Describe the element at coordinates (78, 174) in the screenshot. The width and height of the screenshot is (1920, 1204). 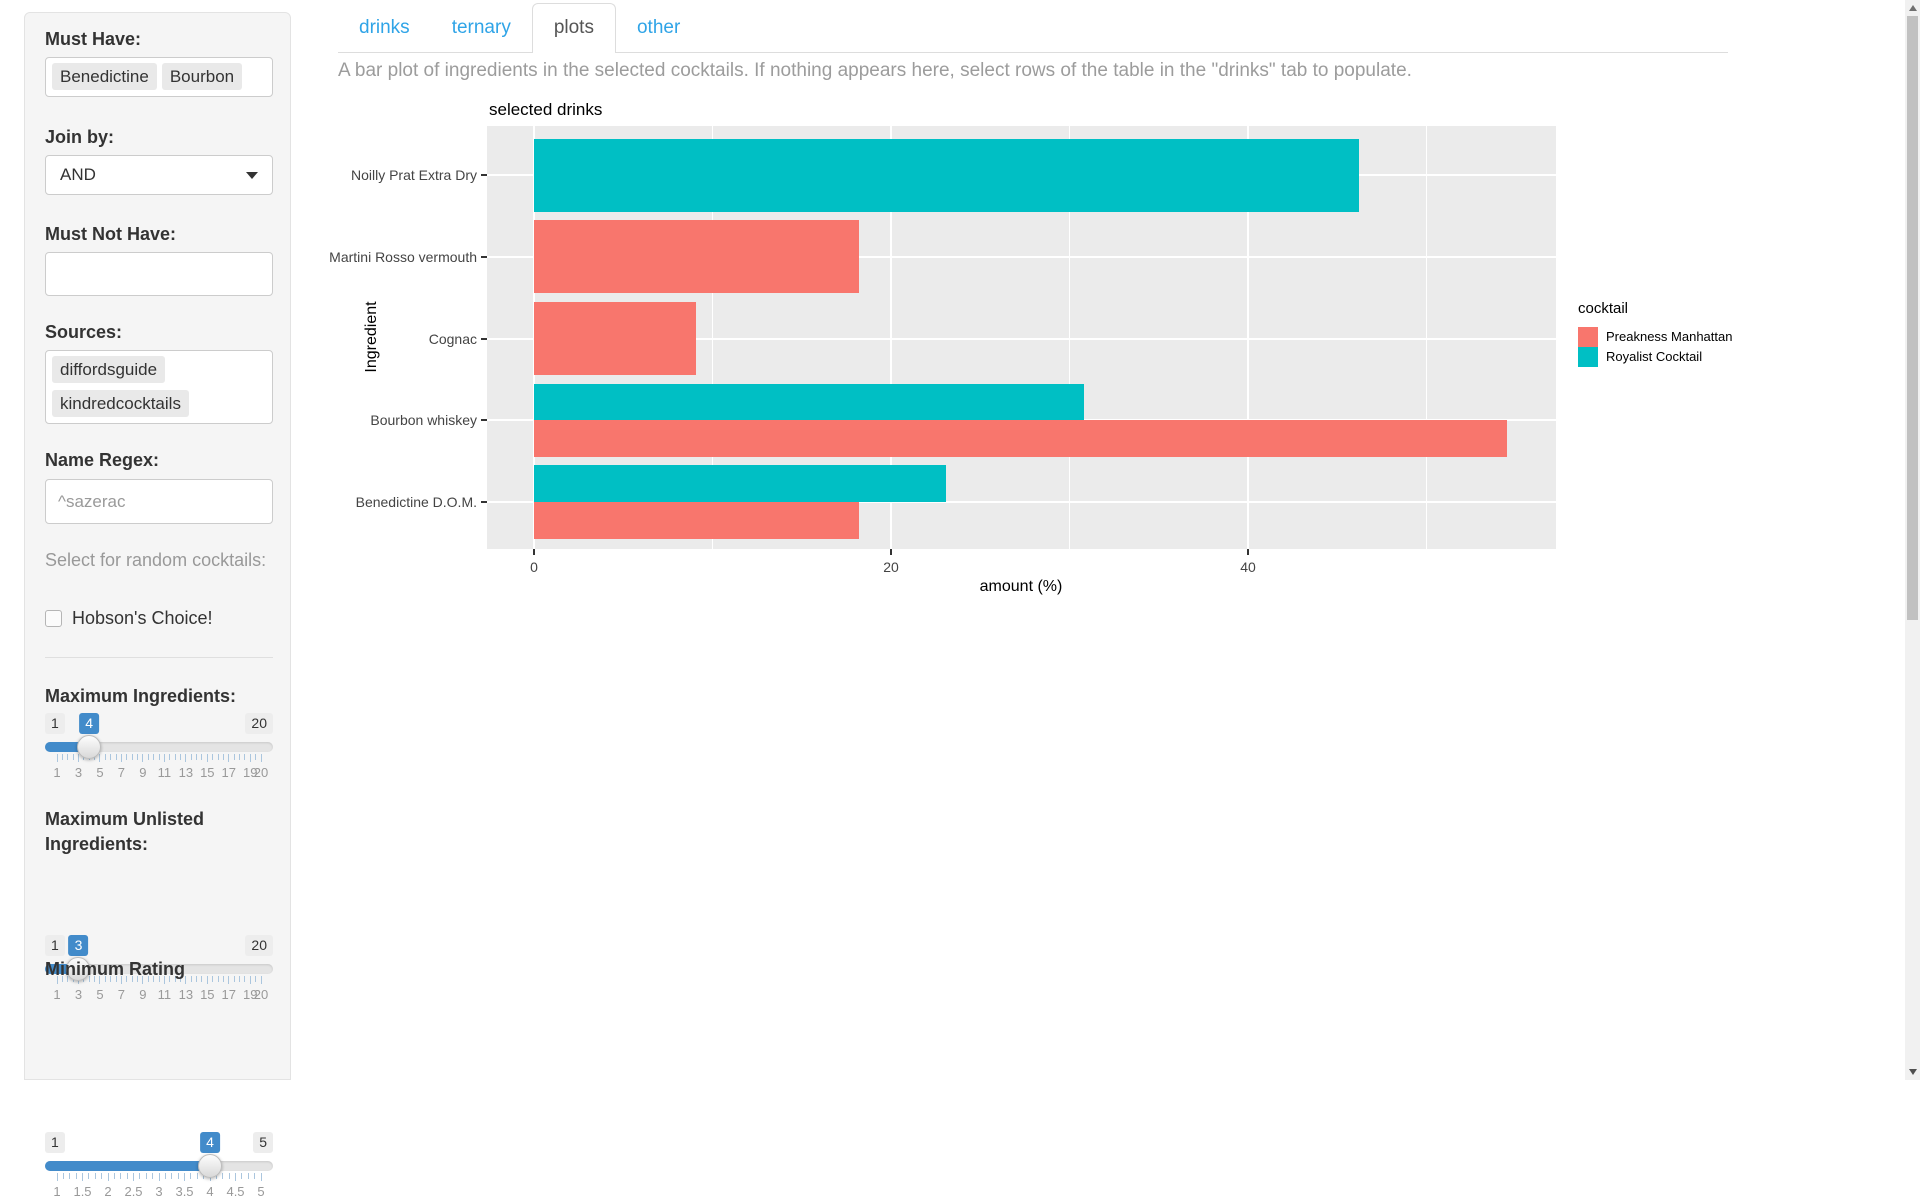
I see `join-by-value: AND` at that location.